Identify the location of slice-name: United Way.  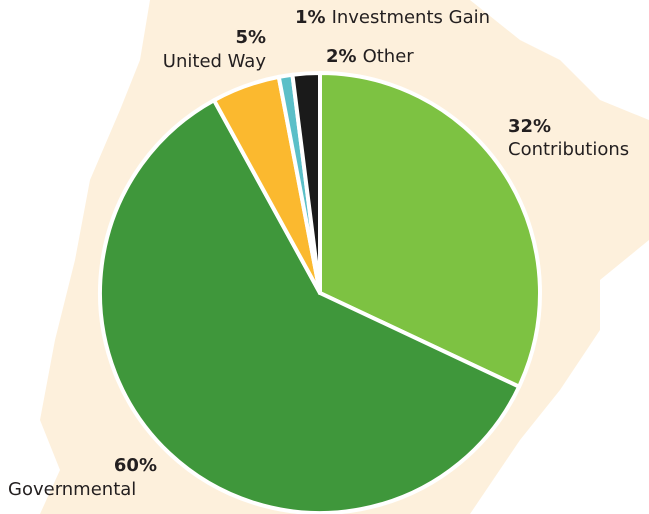
(215, 61).